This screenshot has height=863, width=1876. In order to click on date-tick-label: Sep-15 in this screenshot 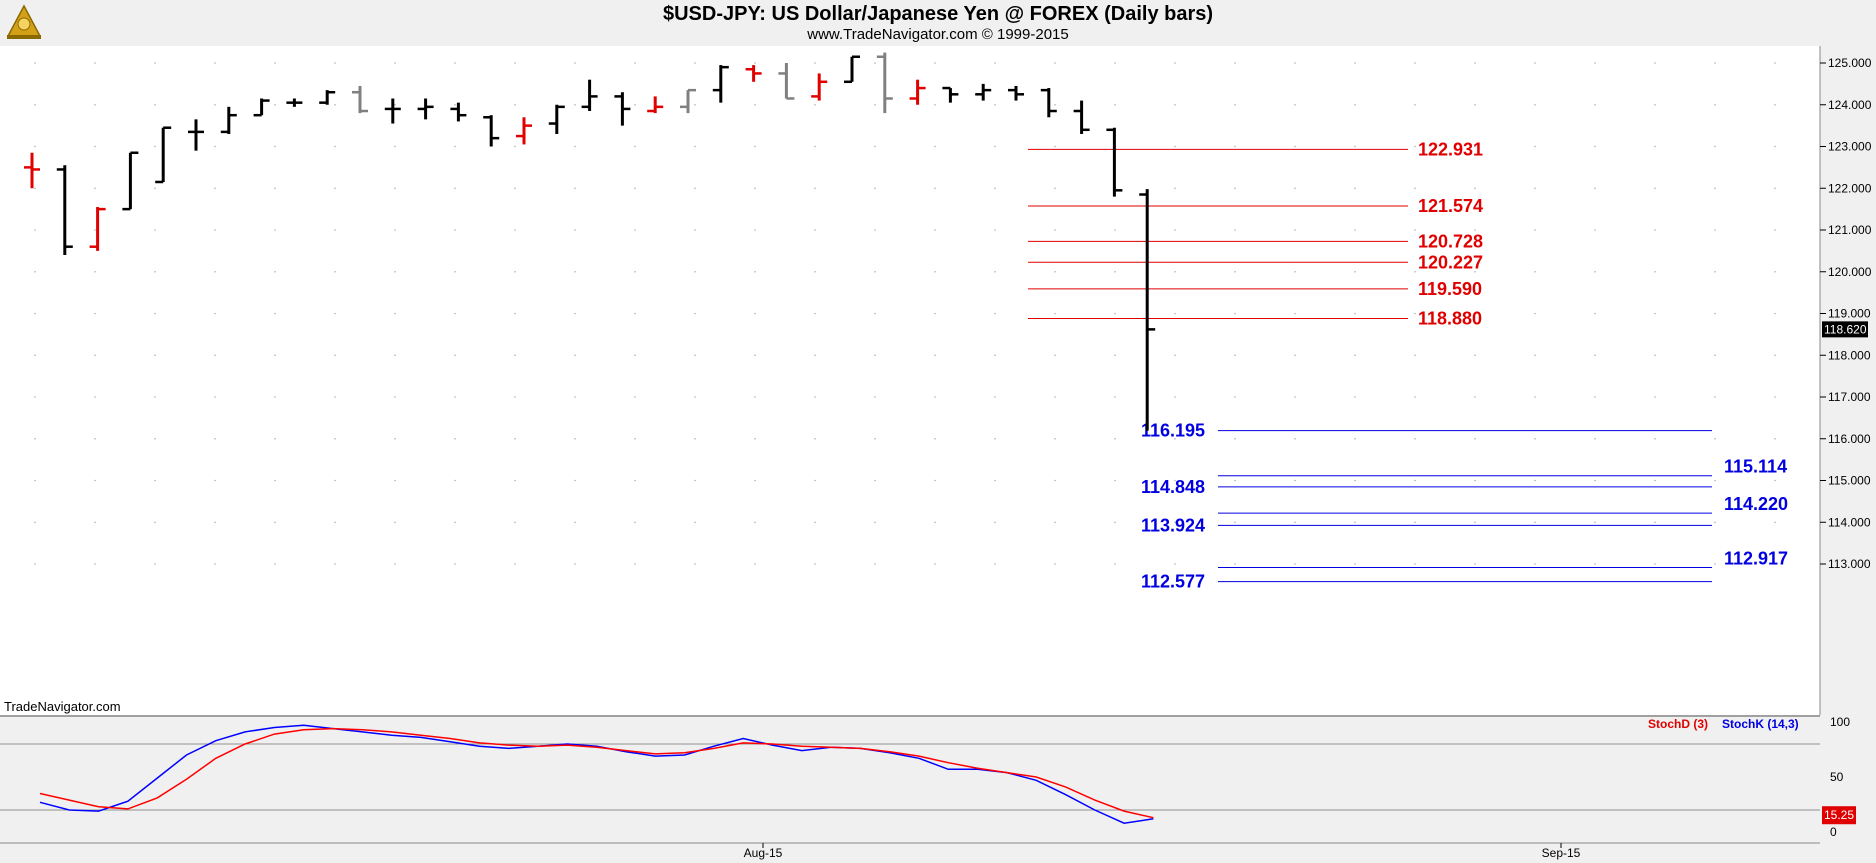, I will do `click(1561, 853)`.